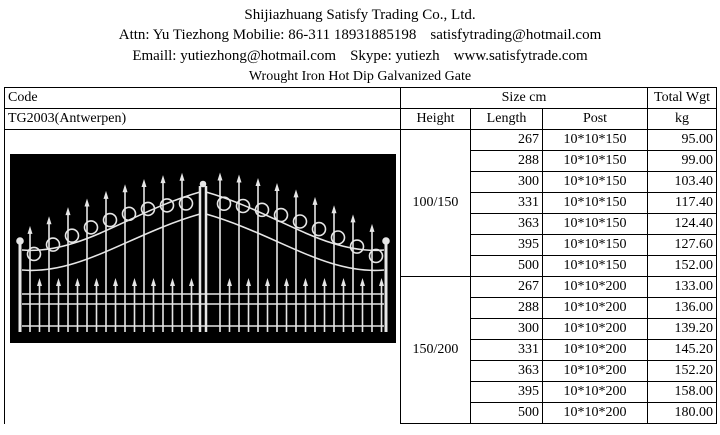 This screenshot has height=435, width=720. Describe the element at coordinates (361, 308) in the screenshot. I see `table-row: 288 10*10*200 136.00` at that location.